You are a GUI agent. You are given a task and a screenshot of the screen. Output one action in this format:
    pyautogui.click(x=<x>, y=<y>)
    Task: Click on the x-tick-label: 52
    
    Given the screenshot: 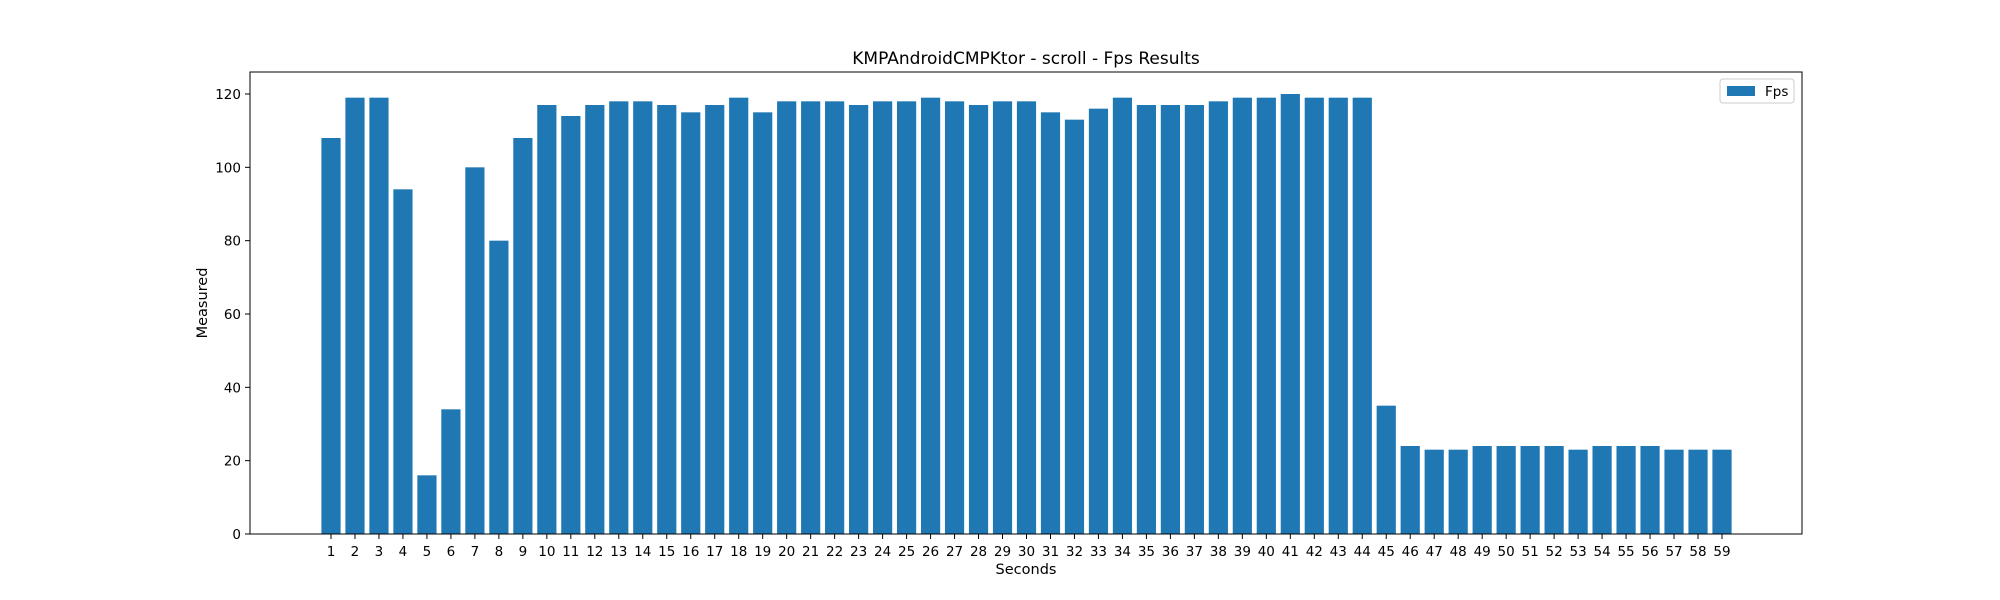 What is the action you would take?
    pyautogui.click(x=1554, y=552)
    